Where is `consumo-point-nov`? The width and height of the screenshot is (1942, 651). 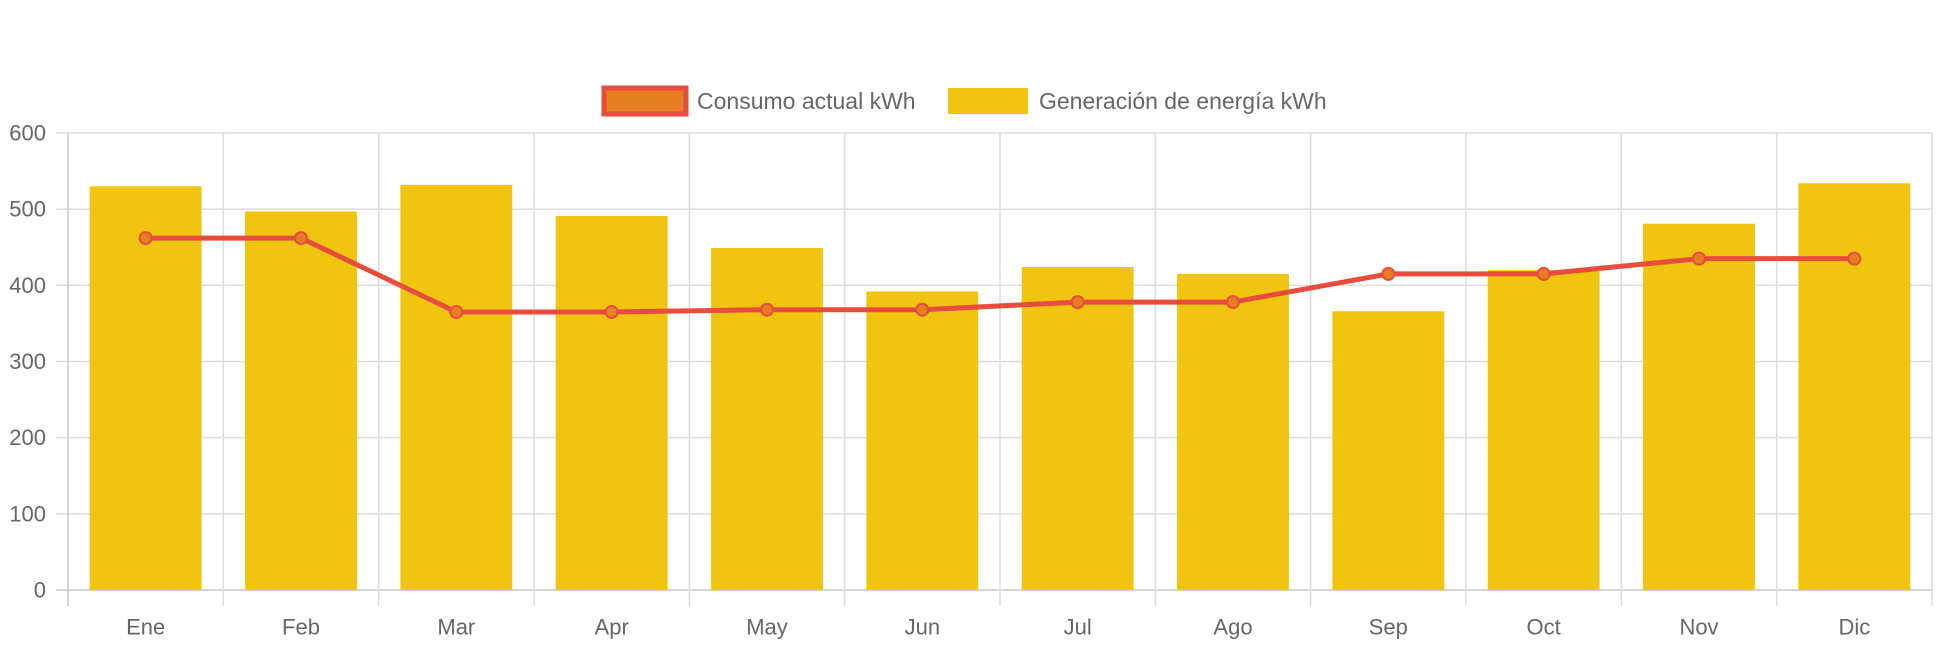
consumo-point-nov is located at coordinates (1699, 258).